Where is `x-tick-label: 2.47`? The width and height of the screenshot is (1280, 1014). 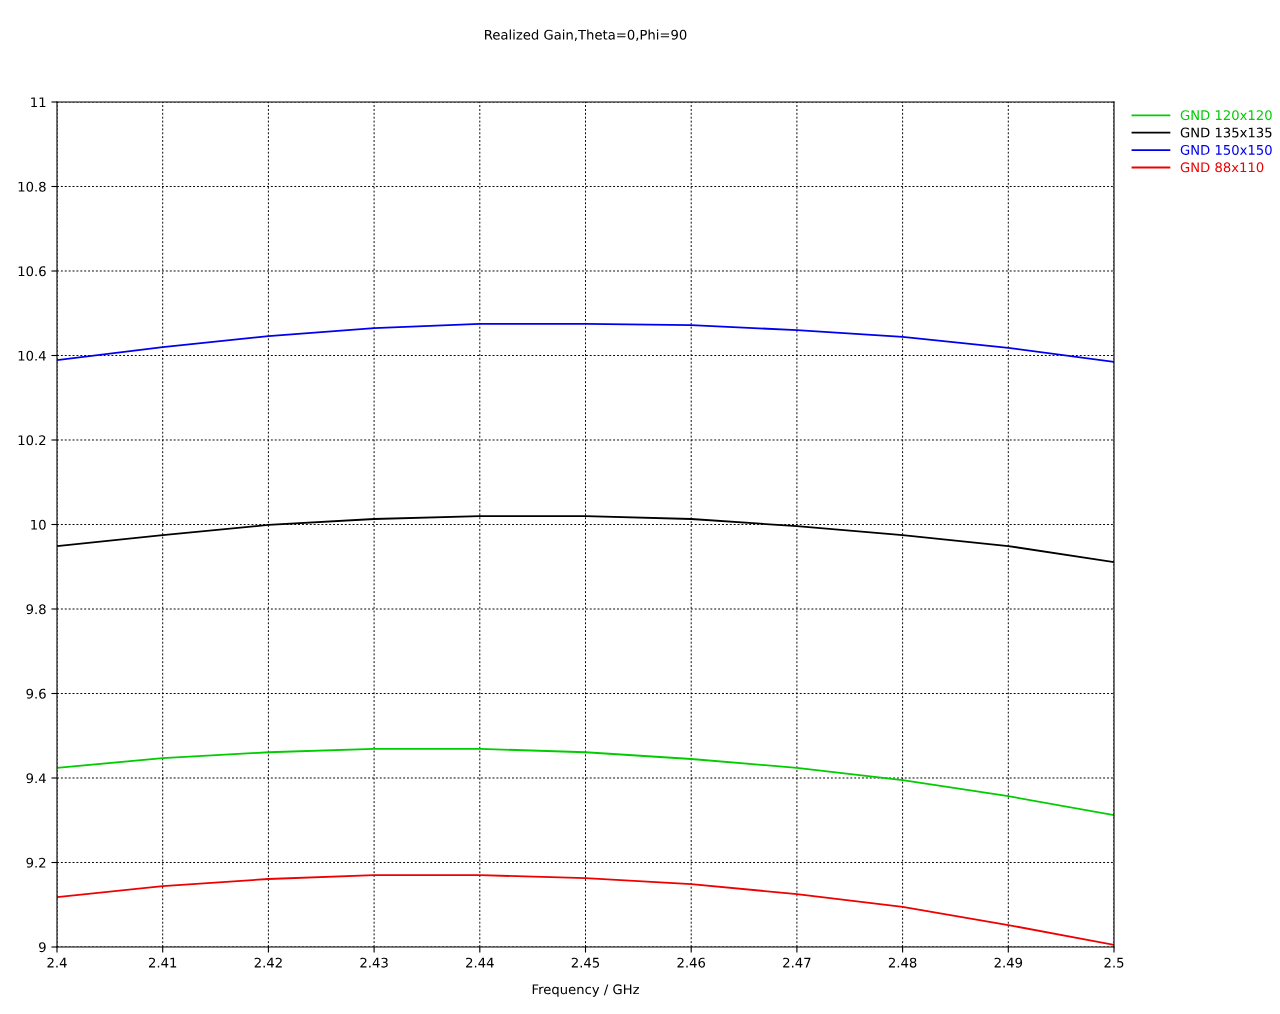
x-tick-label: 2.47 is located at coordinates (797, 962).